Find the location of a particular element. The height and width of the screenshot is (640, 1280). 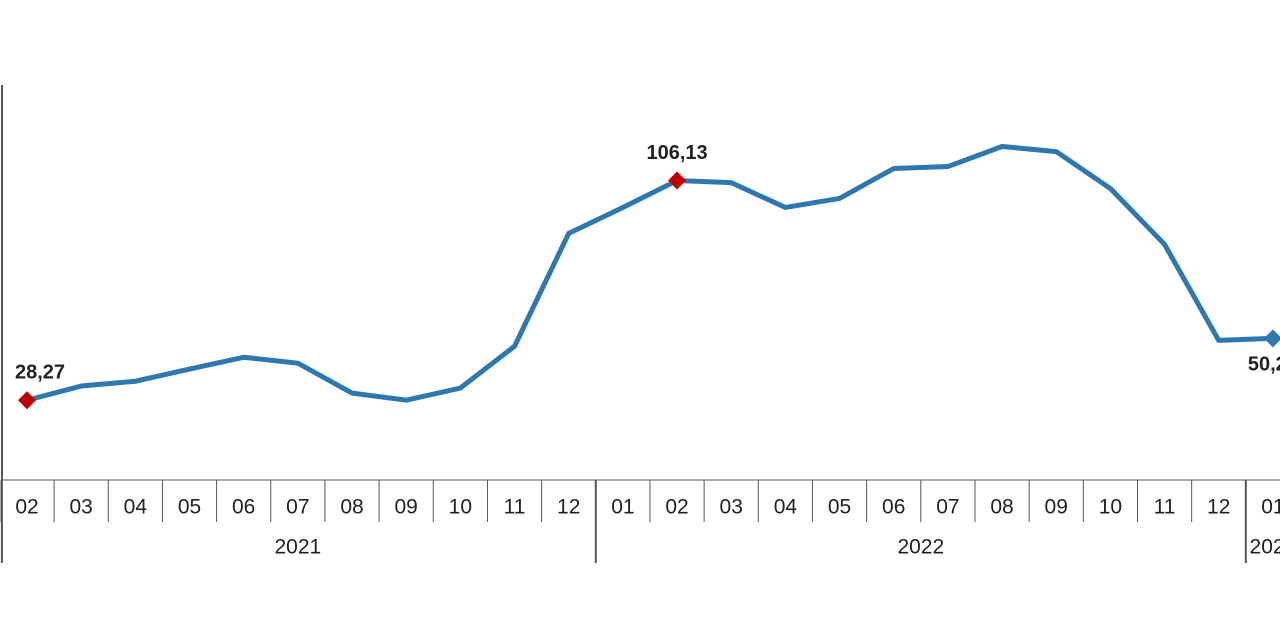

data-label: 28,27 is located at coordinates (40, 373).